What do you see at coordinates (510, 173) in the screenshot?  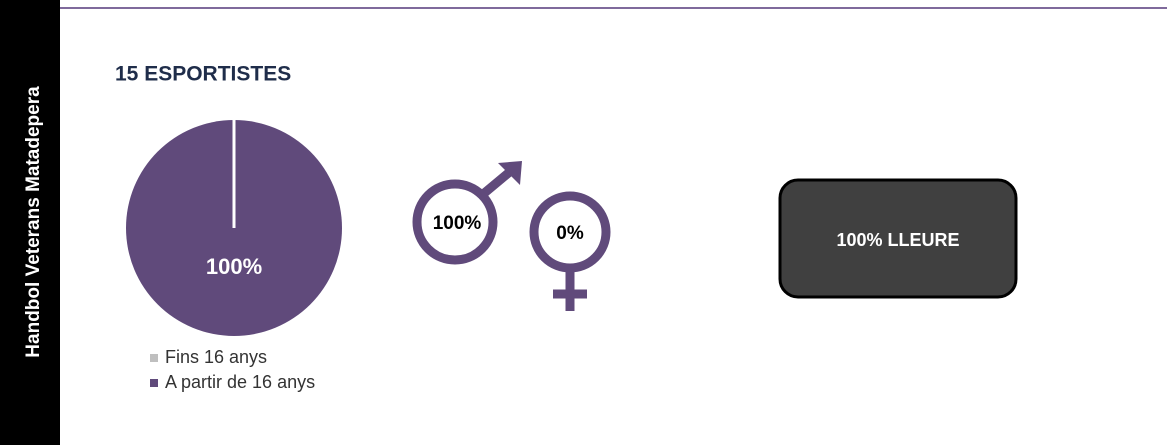 I see `male-arrow-head` at bounding box center [510, 173].